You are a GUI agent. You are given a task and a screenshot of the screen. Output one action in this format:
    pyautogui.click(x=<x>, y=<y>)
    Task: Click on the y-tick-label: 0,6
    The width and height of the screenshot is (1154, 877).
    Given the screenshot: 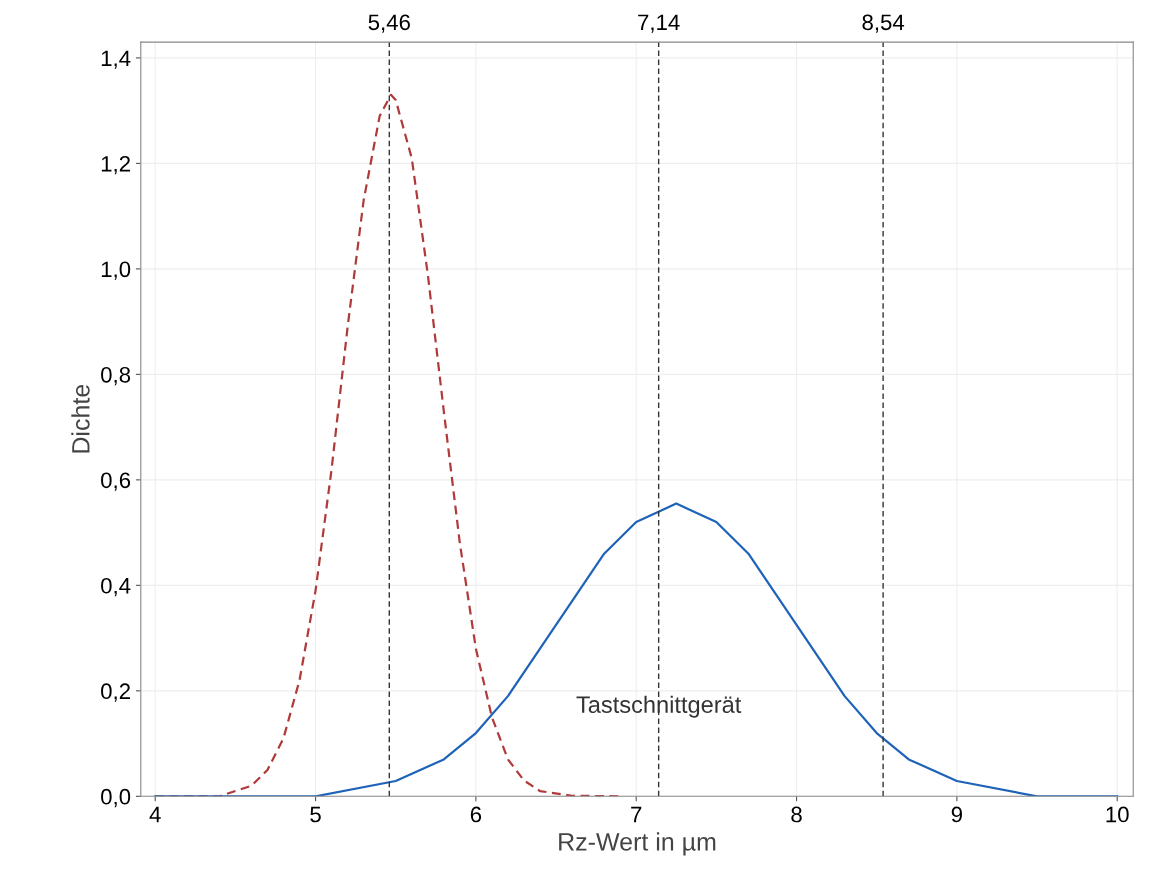 What is the action you would take?
    pyautogui.click(x=116, y=481)
    